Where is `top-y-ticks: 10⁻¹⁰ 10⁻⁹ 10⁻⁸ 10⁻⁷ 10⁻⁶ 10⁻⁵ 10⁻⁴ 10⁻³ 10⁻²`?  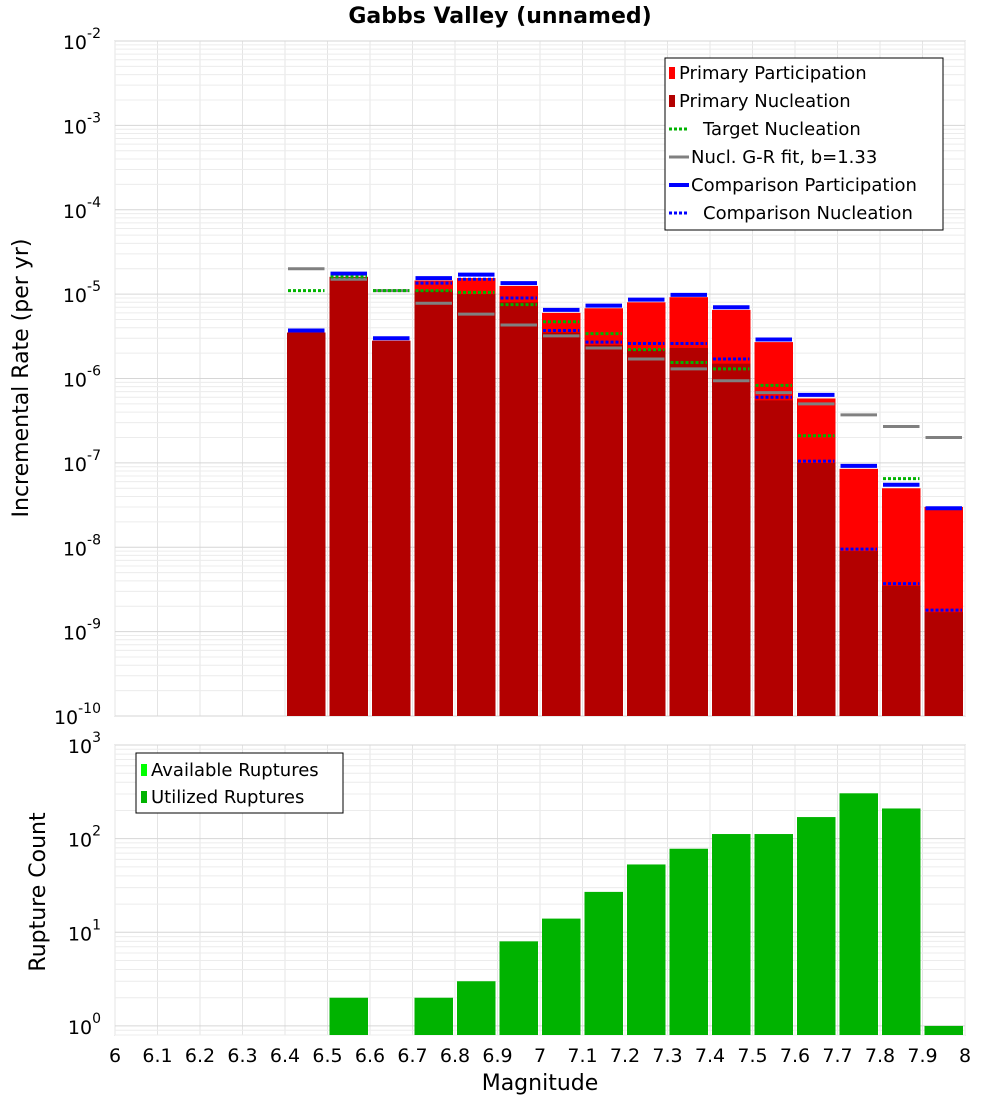
top-y-ticks: 10⁻¹⁰ 10⁻⁹ 10⁻⁸ 10⁻⁷ 10⁻⁶ 10⁻⁵ 10⁻⁴ 10⁻³ 10⁻² is located at coordinates (77, 377).